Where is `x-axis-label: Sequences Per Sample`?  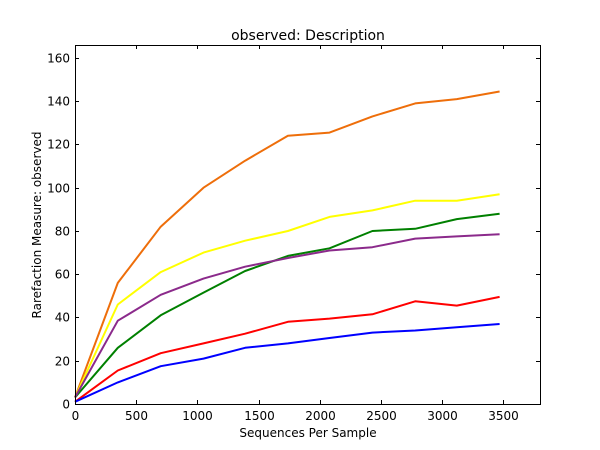 x-axis-label: Sequences Per Sample is located at coordinates (307, 433).